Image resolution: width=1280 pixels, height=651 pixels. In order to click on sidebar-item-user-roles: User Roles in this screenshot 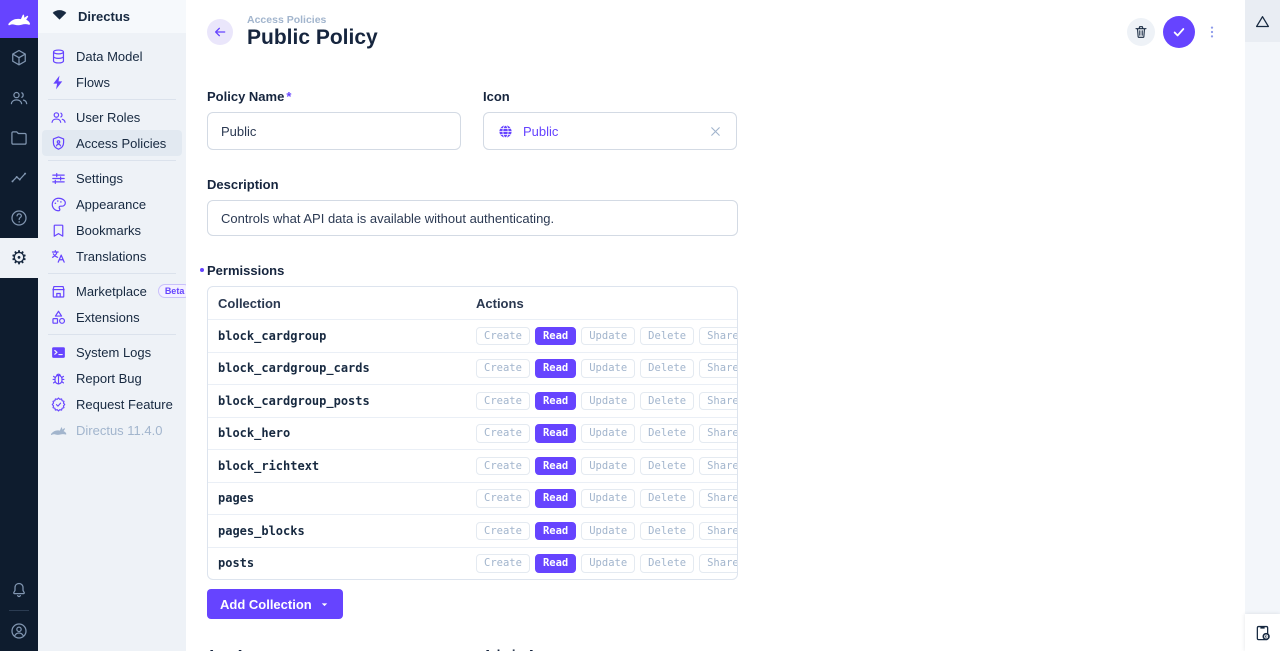, I will do `click(112, 117)`.